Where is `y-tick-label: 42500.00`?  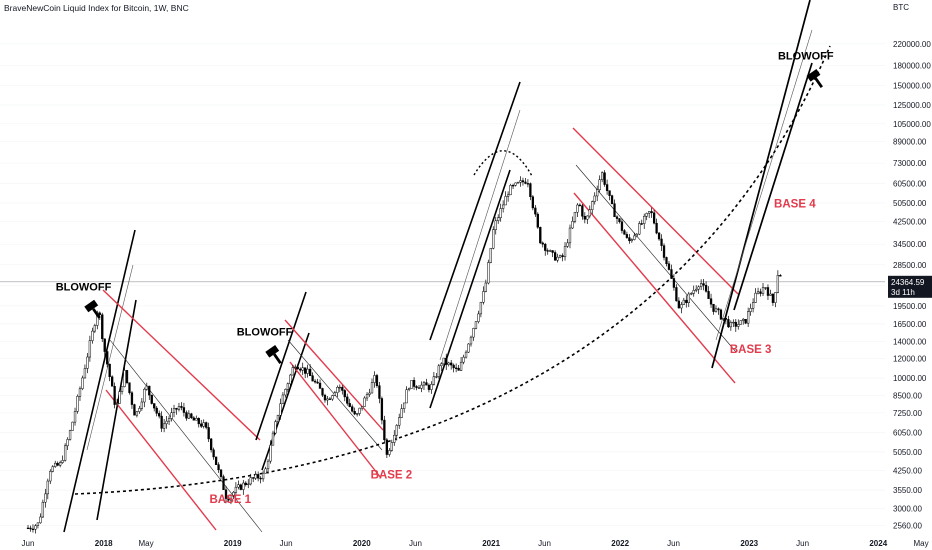
y-tick-label: 42500.00 is located at coordinates (910, 222).